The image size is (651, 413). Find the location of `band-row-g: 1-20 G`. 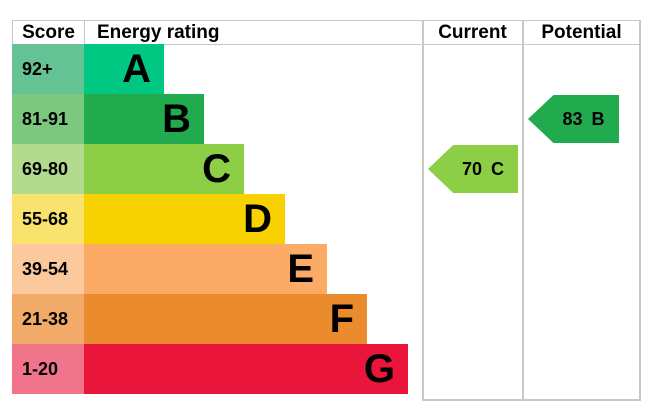

band-row-g: 1-20 G is located at coordinates (210, 369).